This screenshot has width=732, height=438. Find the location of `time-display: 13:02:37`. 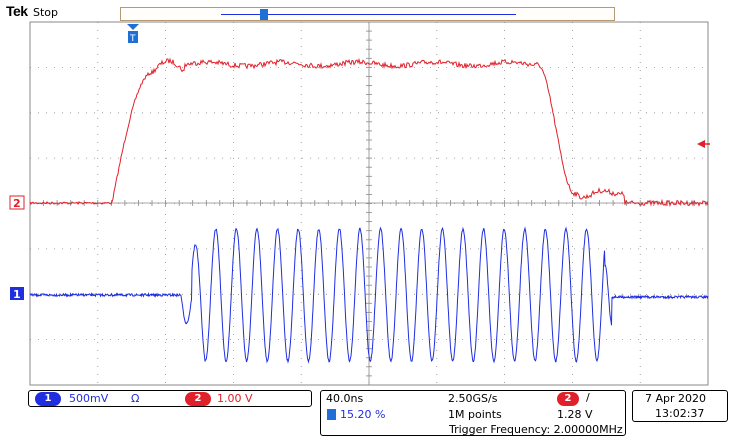

time-display: 13:02:37 is located at coordinates (680, 413).